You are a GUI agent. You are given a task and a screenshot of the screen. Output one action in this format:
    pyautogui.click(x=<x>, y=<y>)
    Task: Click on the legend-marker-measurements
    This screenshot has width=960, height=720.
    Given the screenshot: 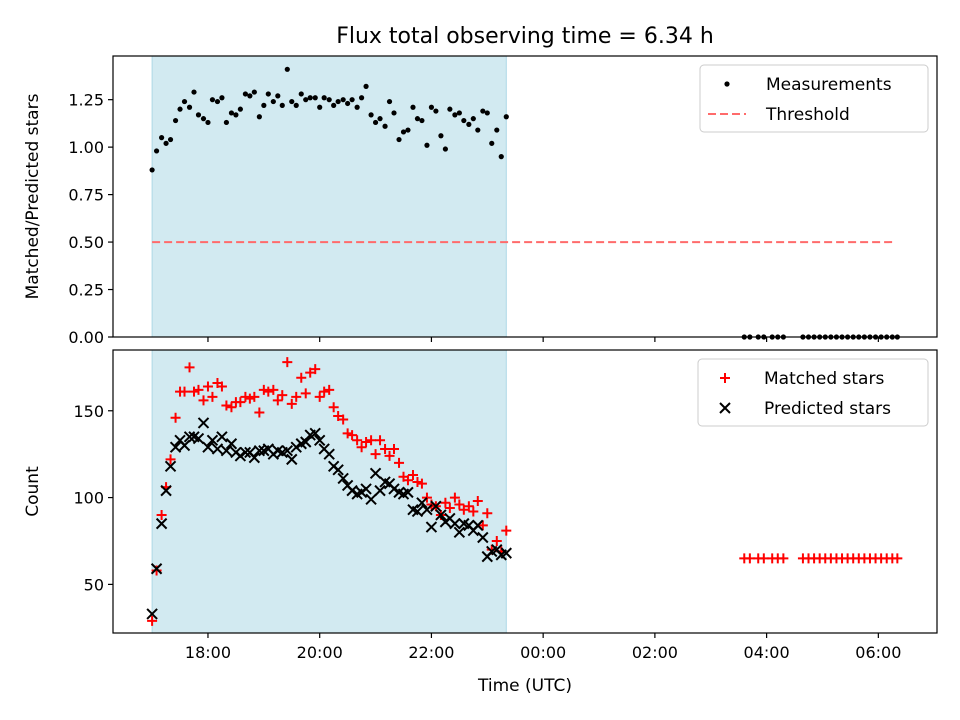 What is the action you would take?
    pyautogui.click(x=727, y=84)
    